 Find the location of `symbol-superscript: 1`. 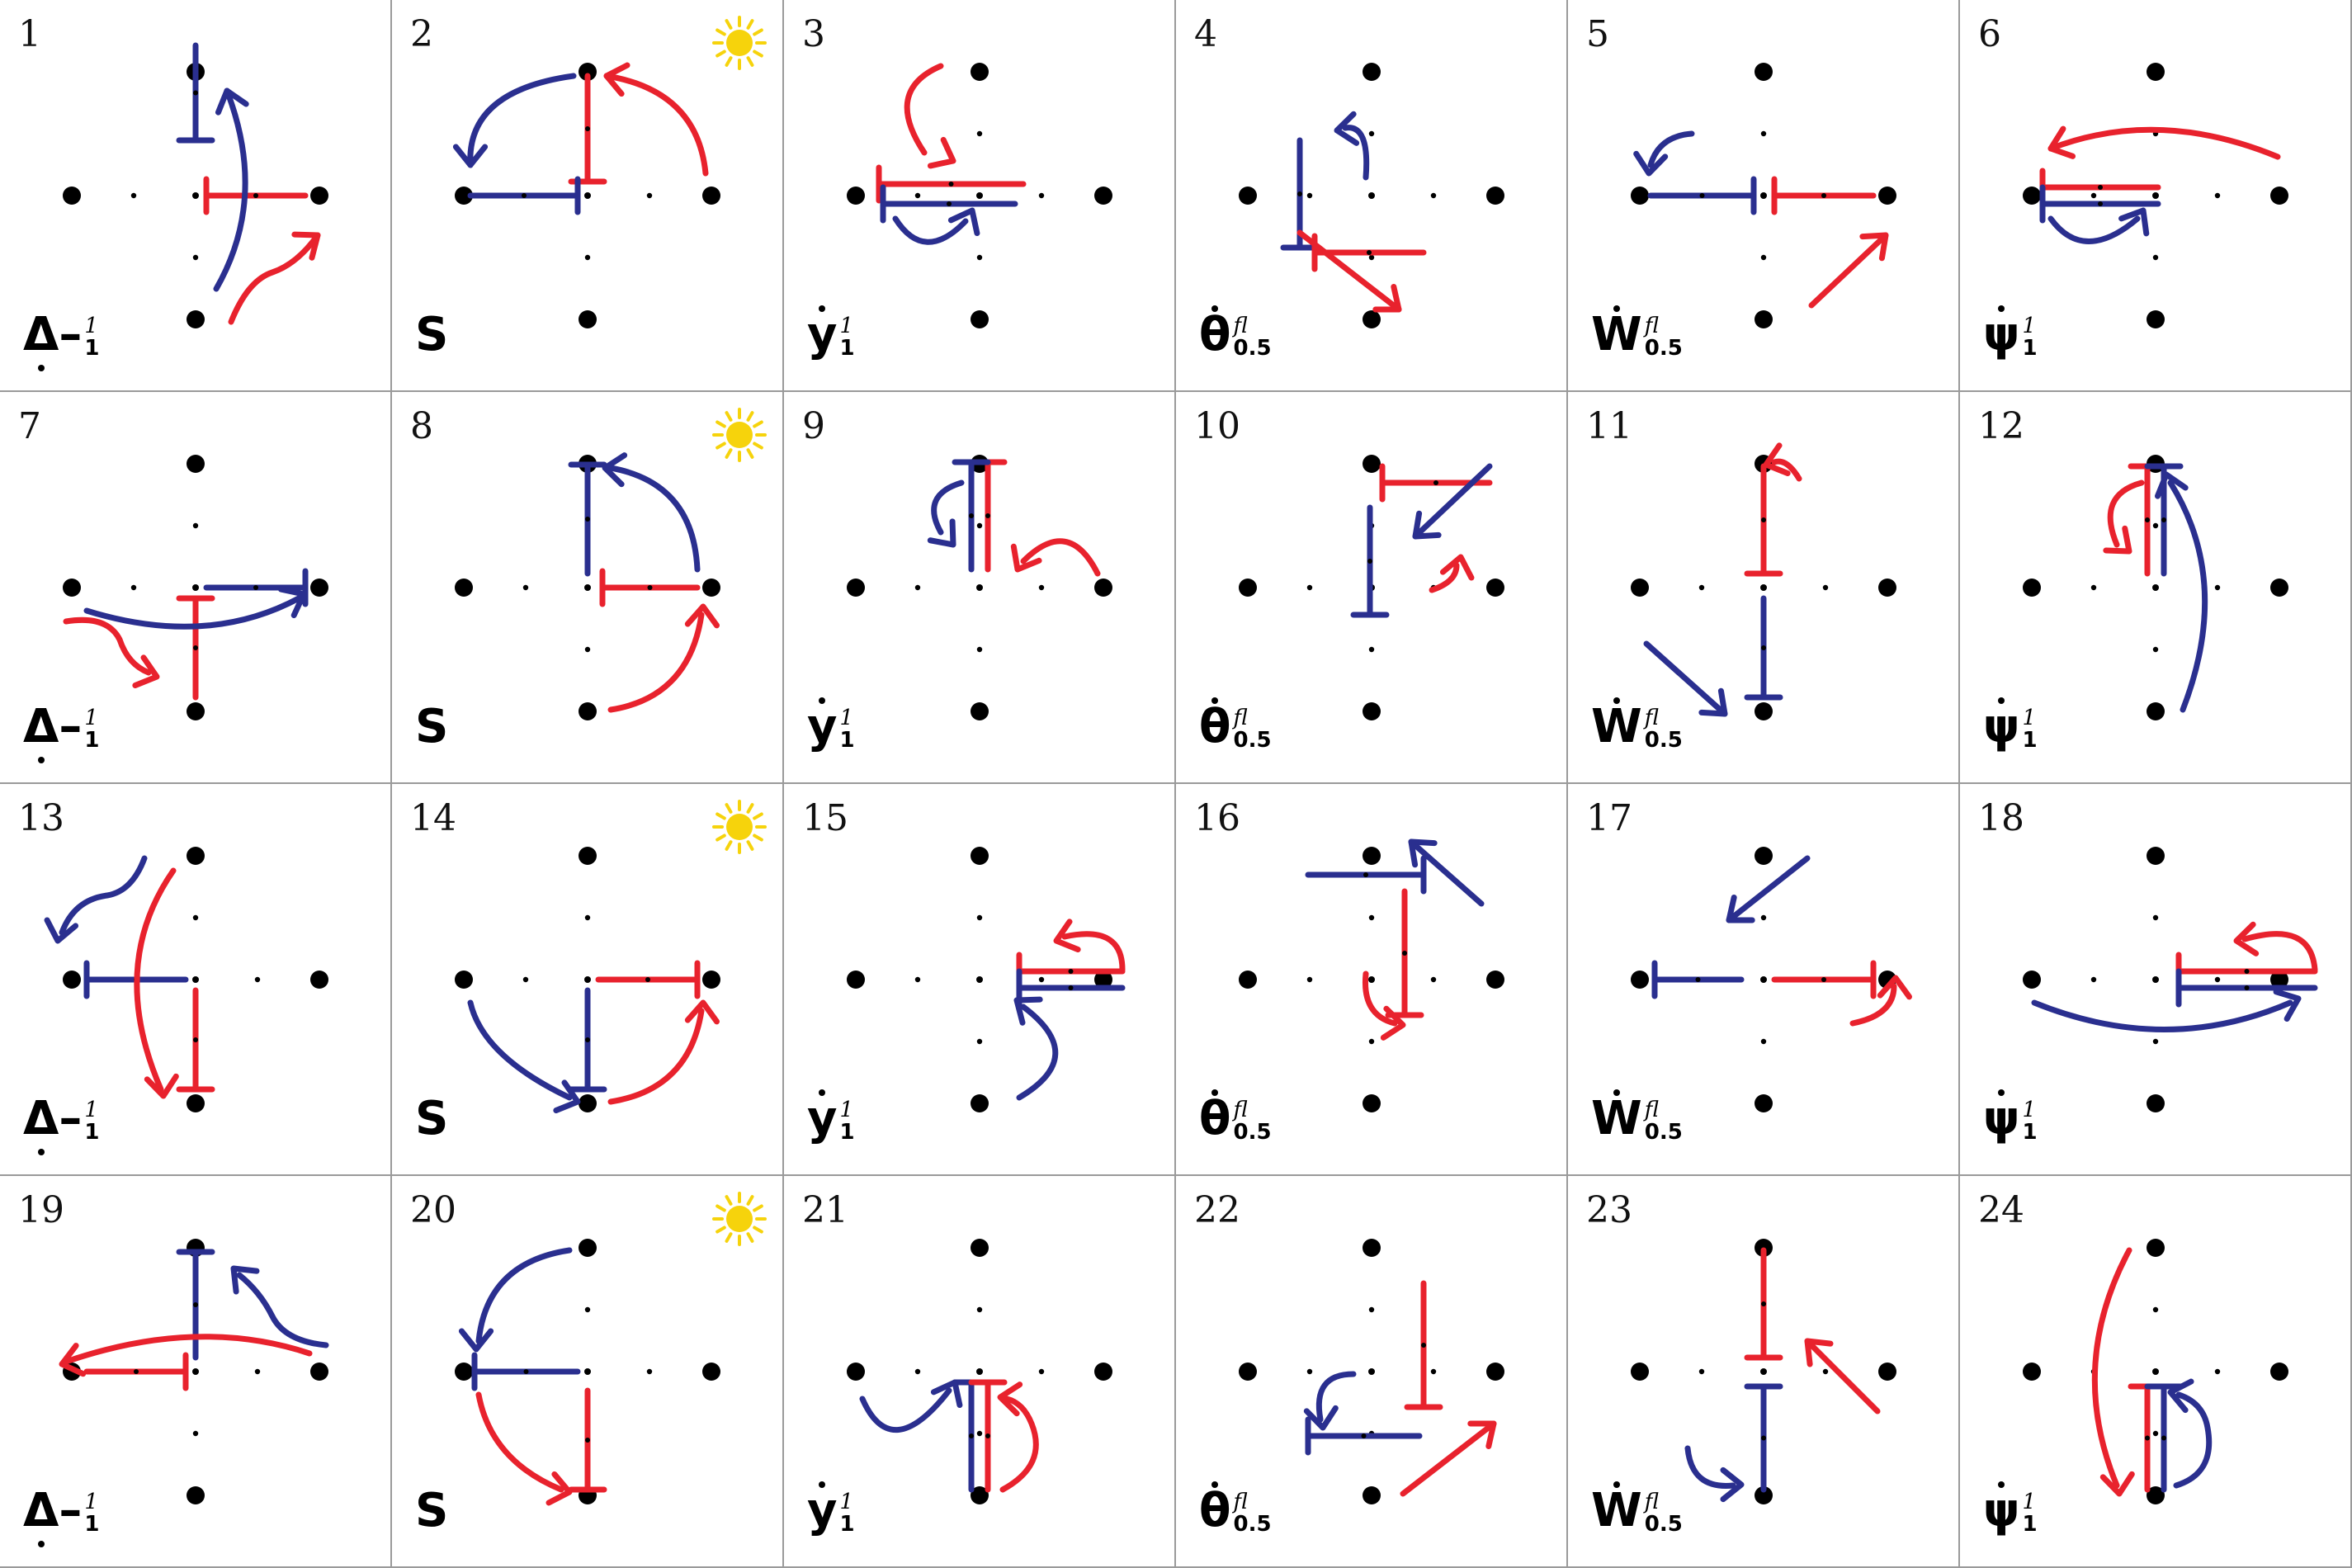

symbol-superscript: 1 is located at coordinates (2030, 325).